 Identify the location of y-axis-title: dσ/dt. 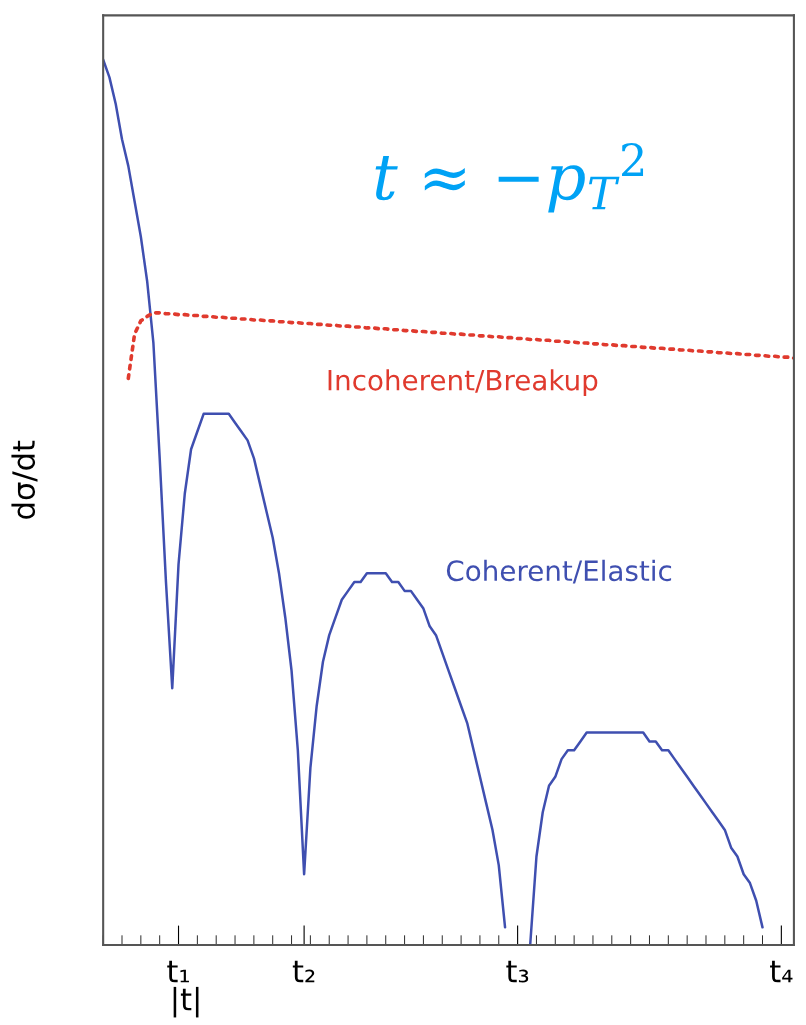
(24, 479).